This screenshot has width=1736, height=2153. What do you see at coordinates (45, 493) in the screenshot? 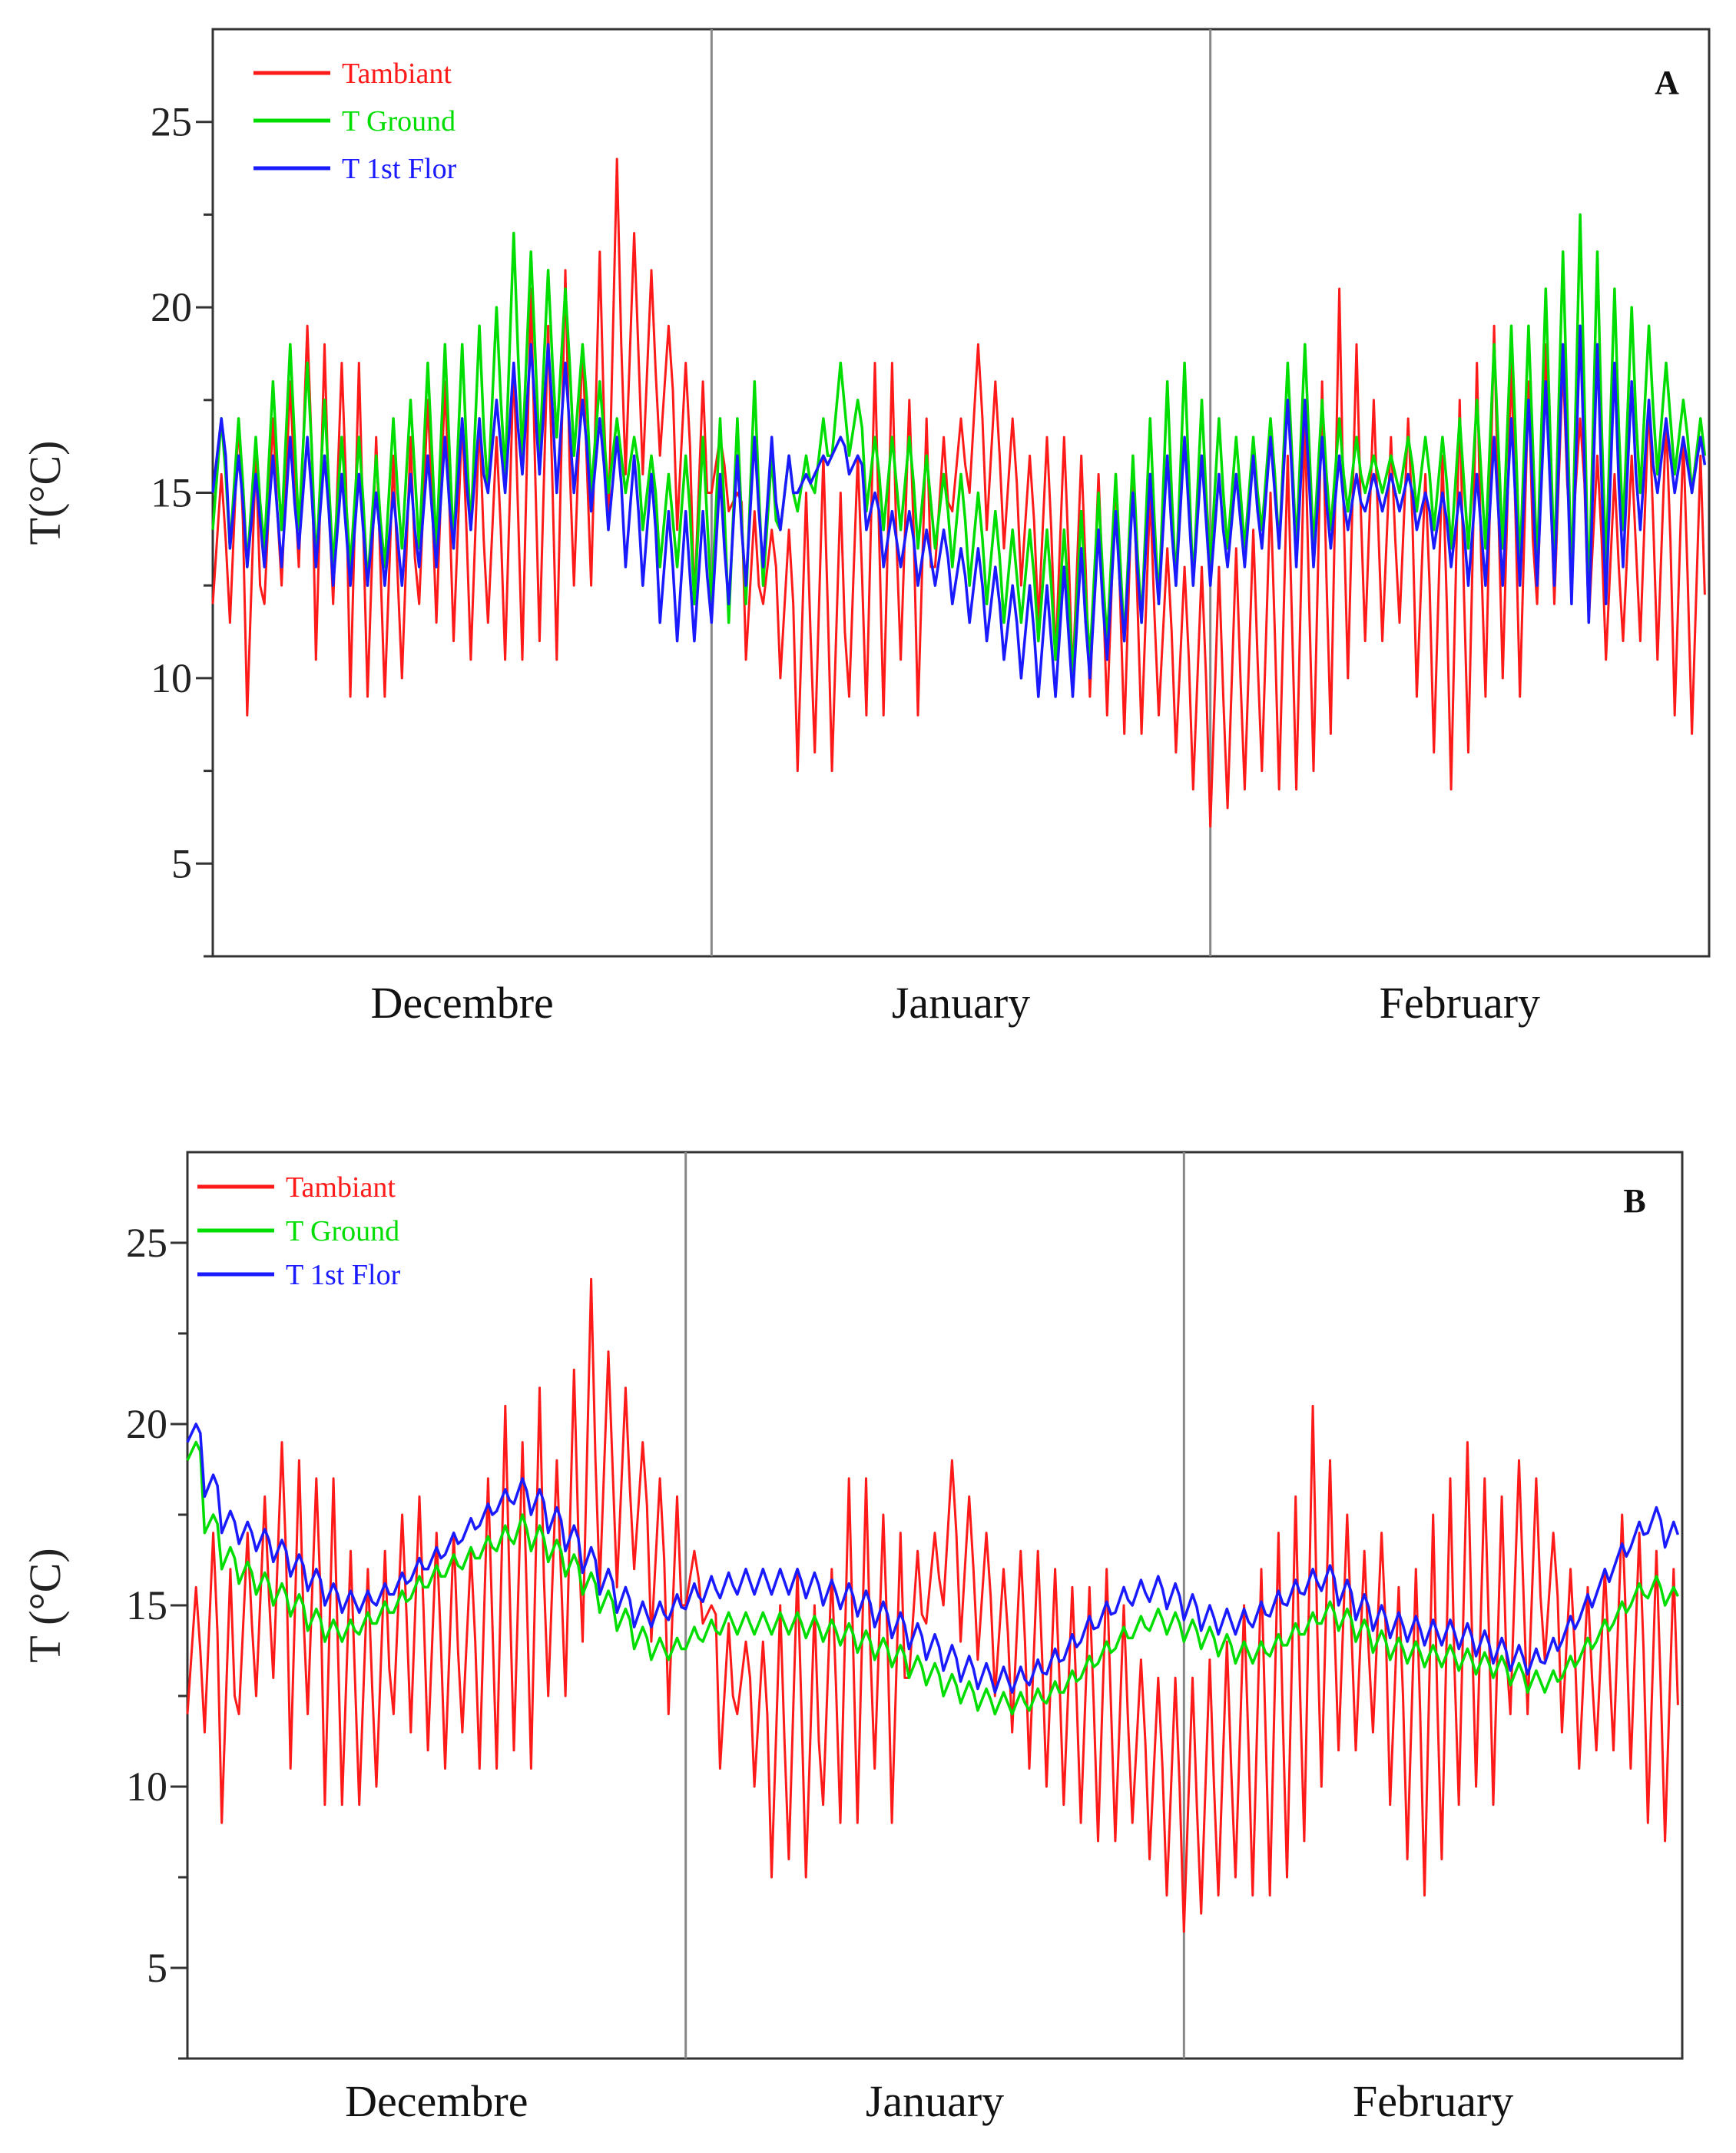
I see `y-axis-title: T(°C)` at bounding box center [45, 493].